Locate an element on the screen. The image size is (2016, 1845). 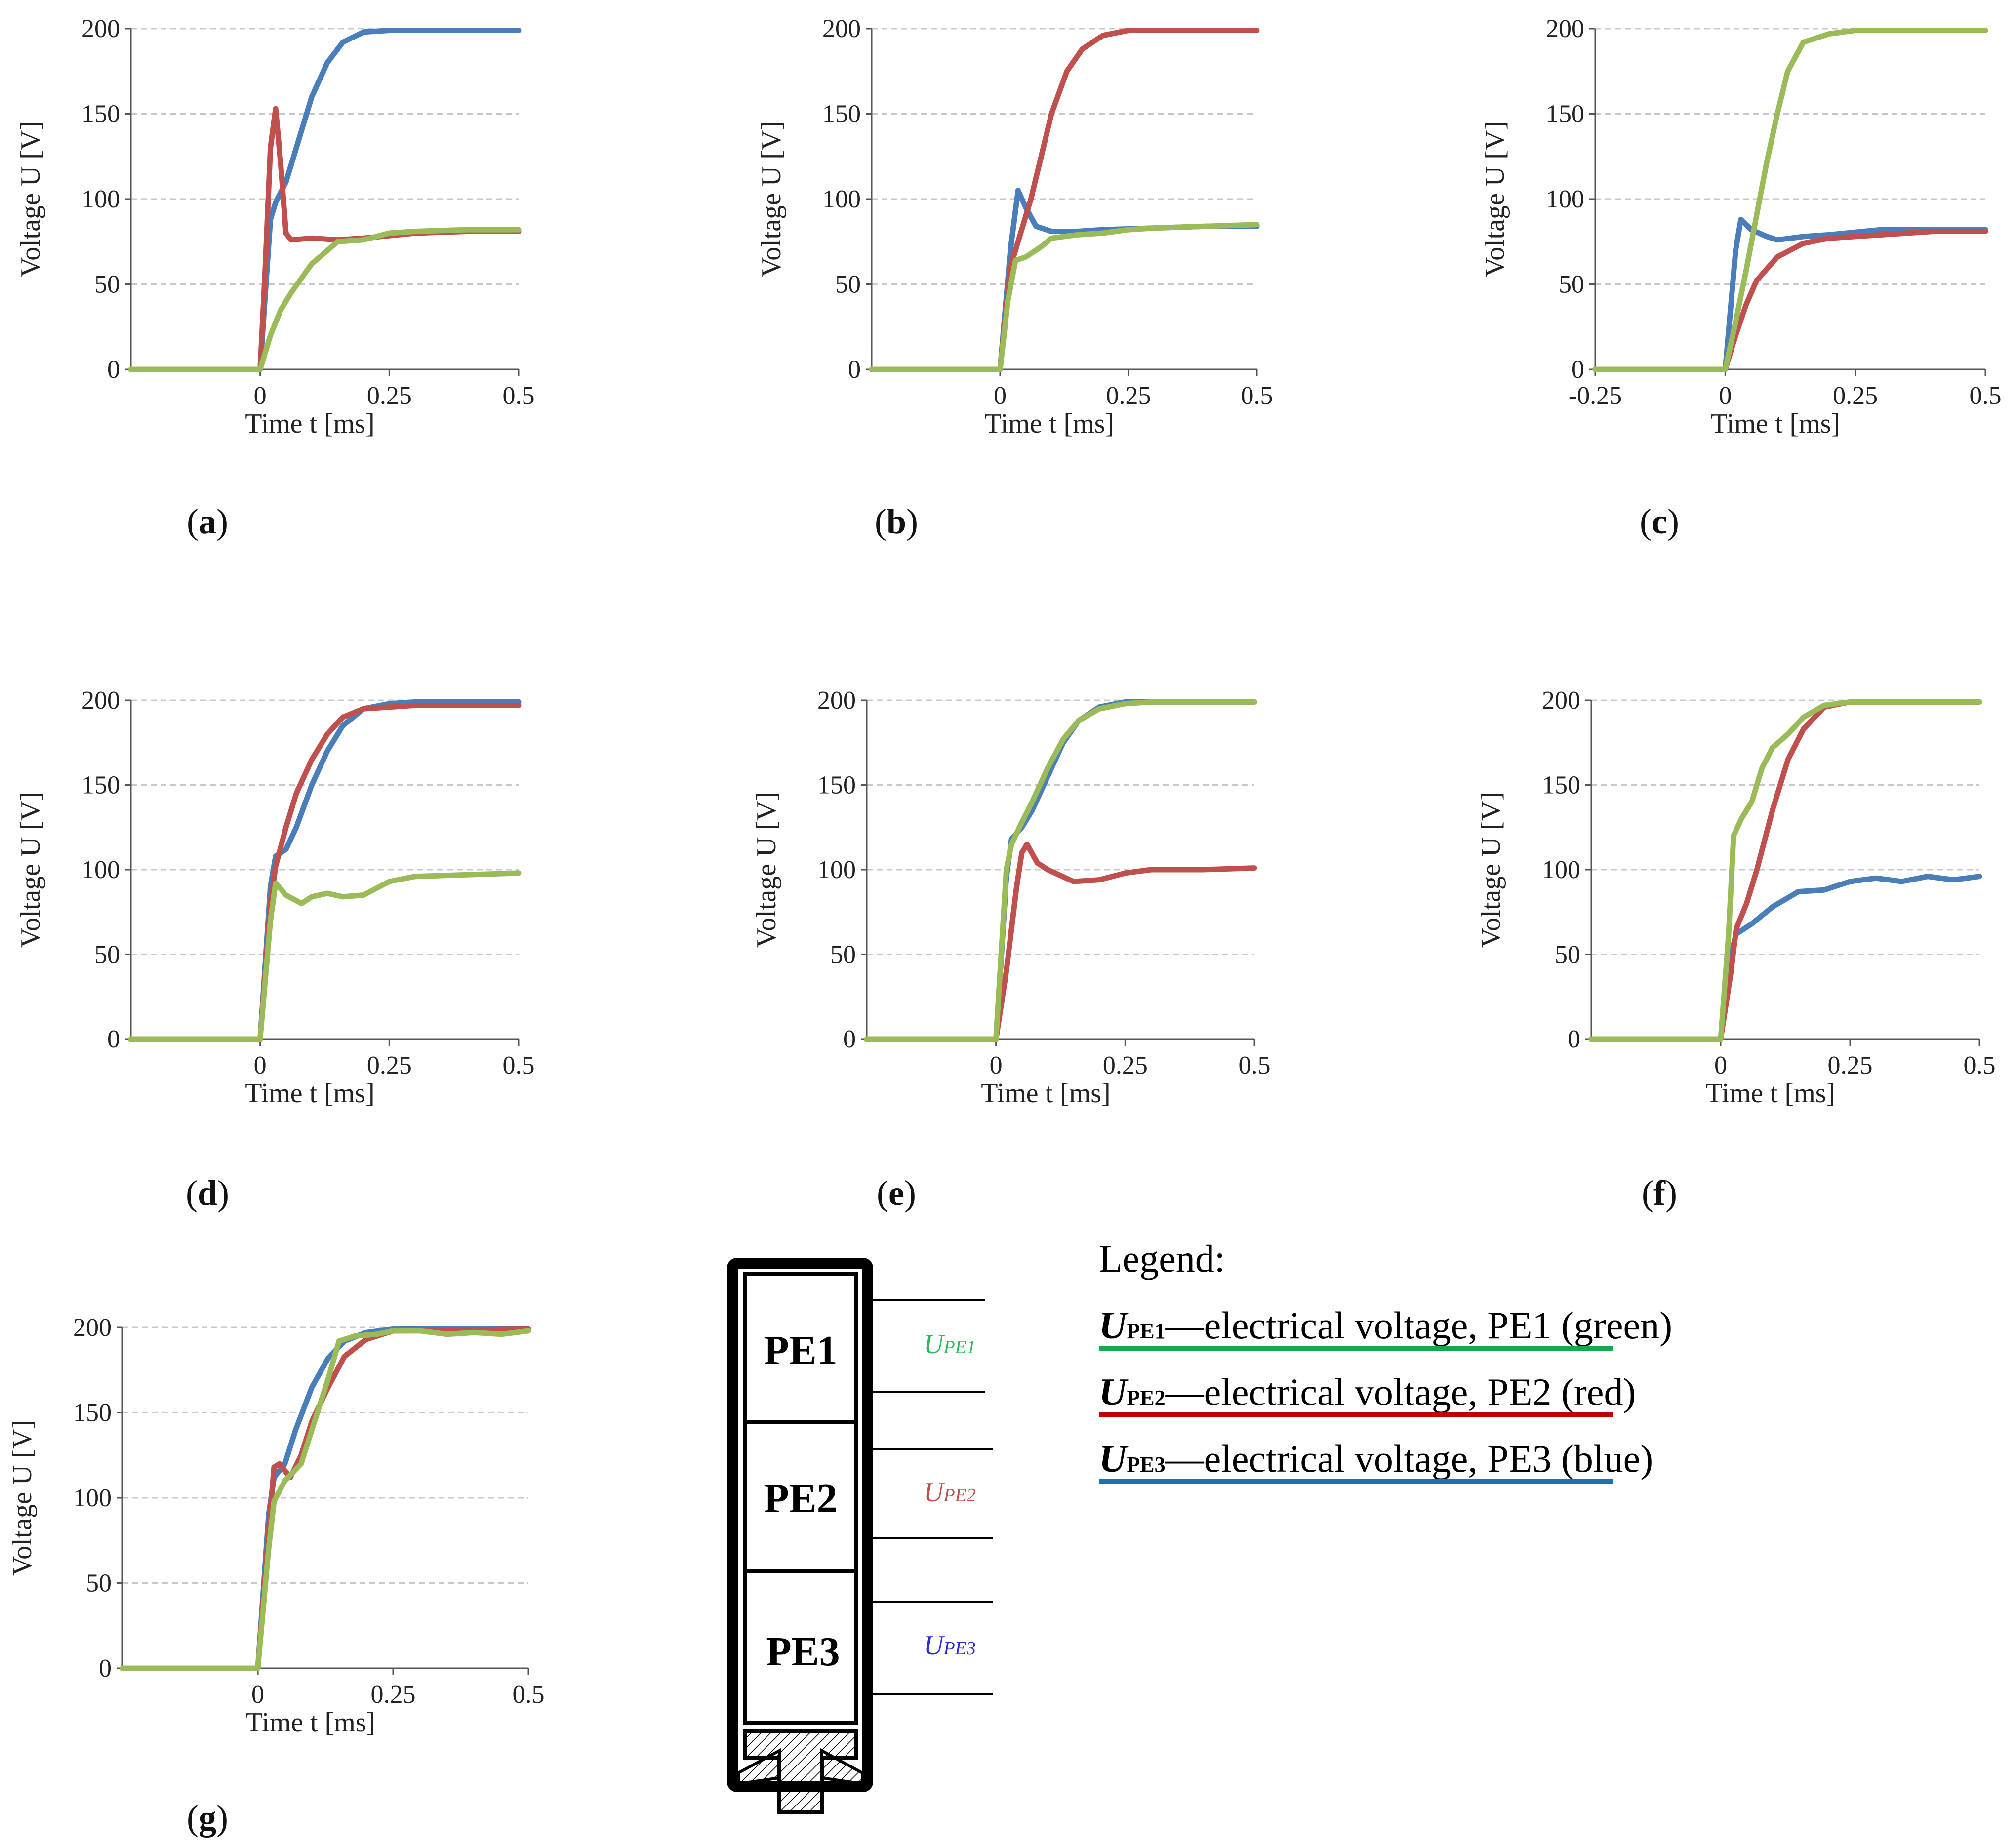
pe2-label: PE2 is located at coordinates (800, 1499).